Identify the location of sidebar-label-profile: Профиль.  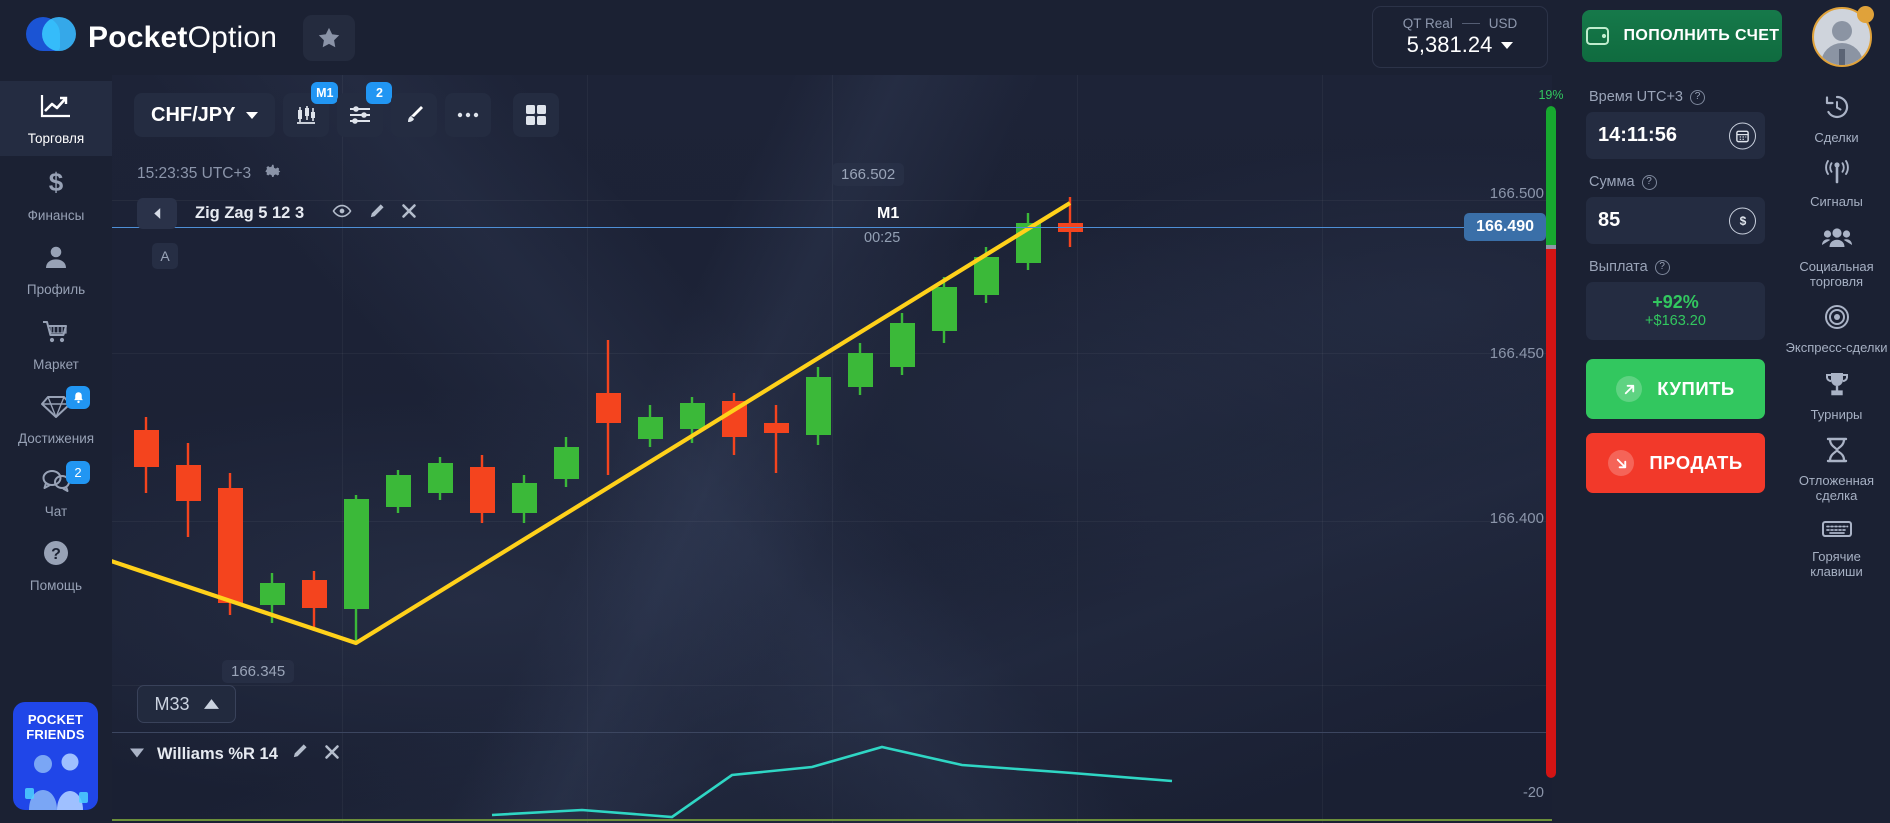
(56, 290).